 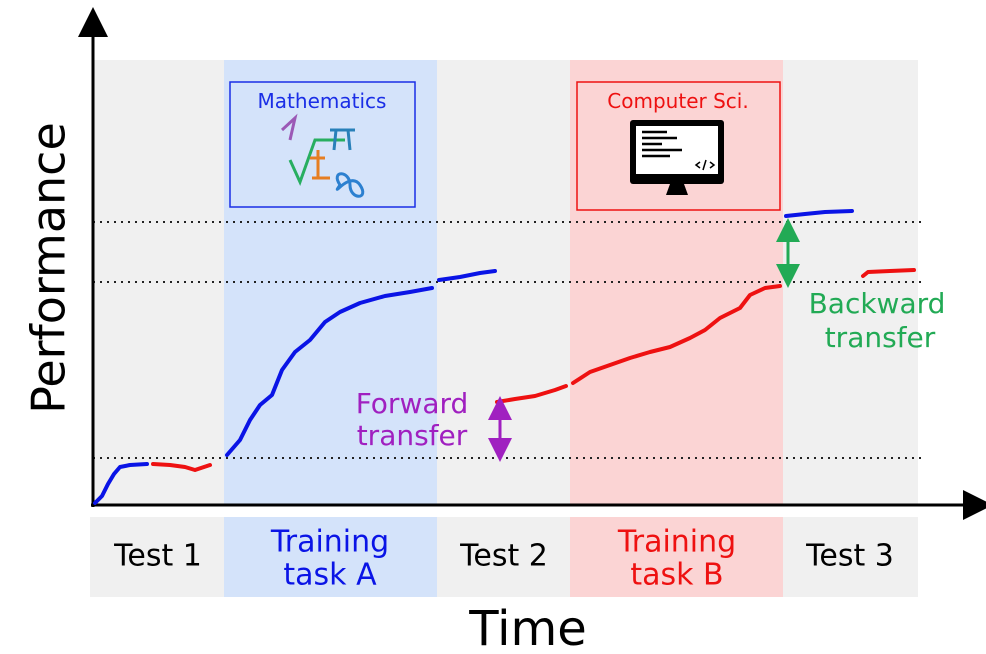 I want to click on phase-b-bg, so click(x=676, y=557).